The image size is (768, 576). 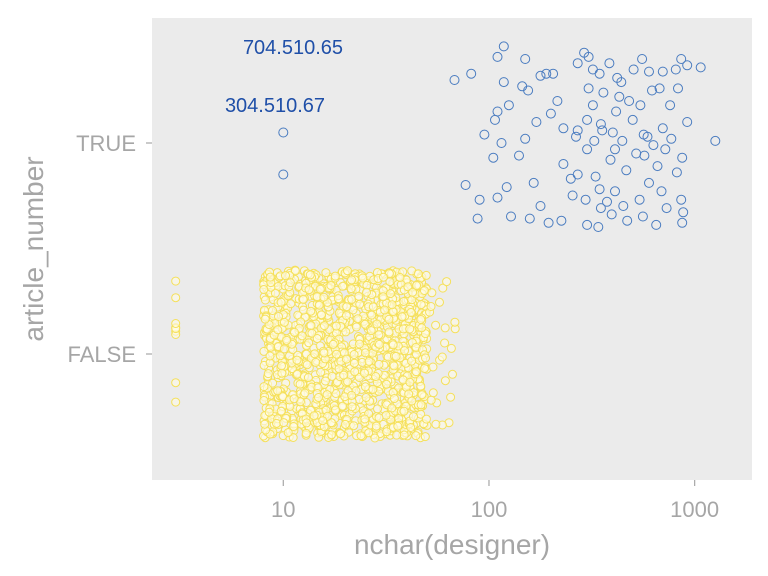 What do you see at coordinates (33, 248) in the screenshot?
I see `y-axis-title: article_number` at bounding box center [33, 248].